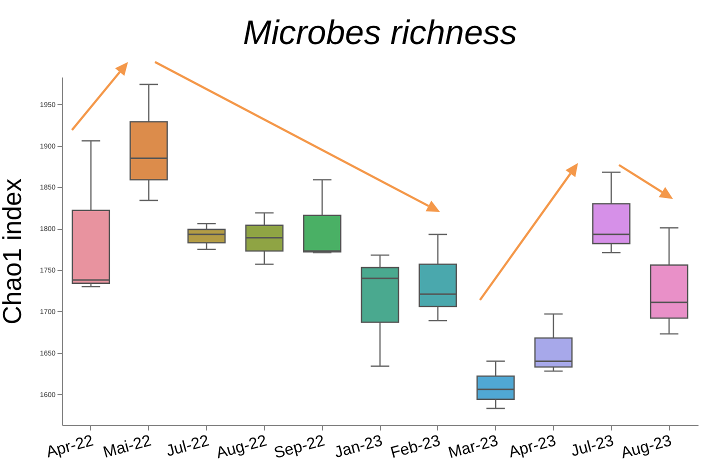  I want to click on chart-title: Microbes richness, so click(380, 33).